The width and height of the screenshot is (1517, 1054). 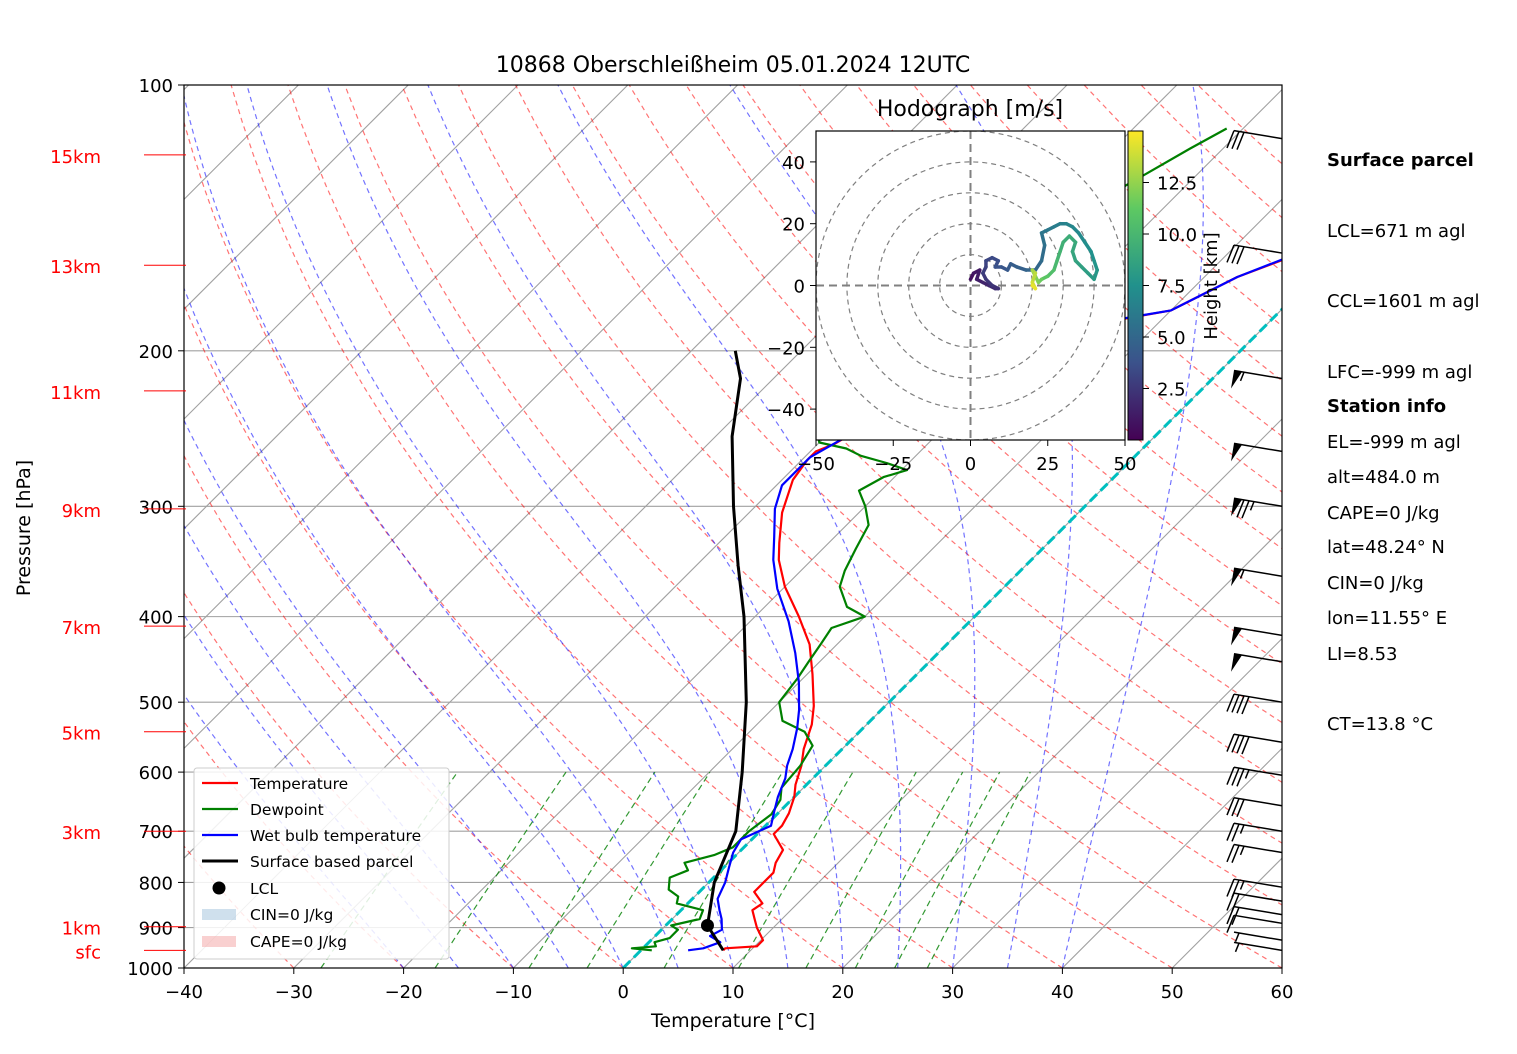 I want to click on colorbar-tick-label: 7.5, so click(x=1171, y=287).